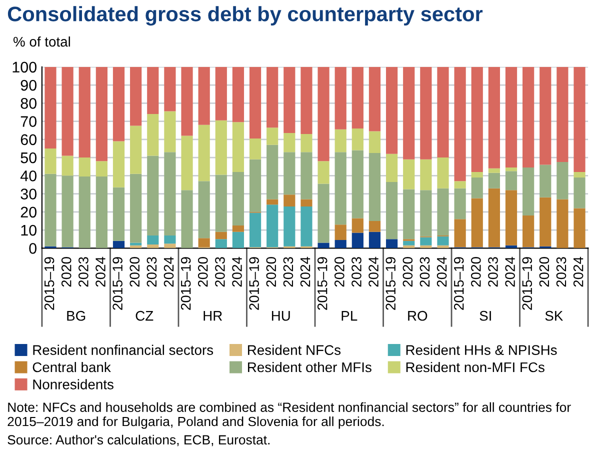 The image size is (591, 452). Describe the element at coordinates (485, 315) in the screenshot. I see `text: SI` at that location.